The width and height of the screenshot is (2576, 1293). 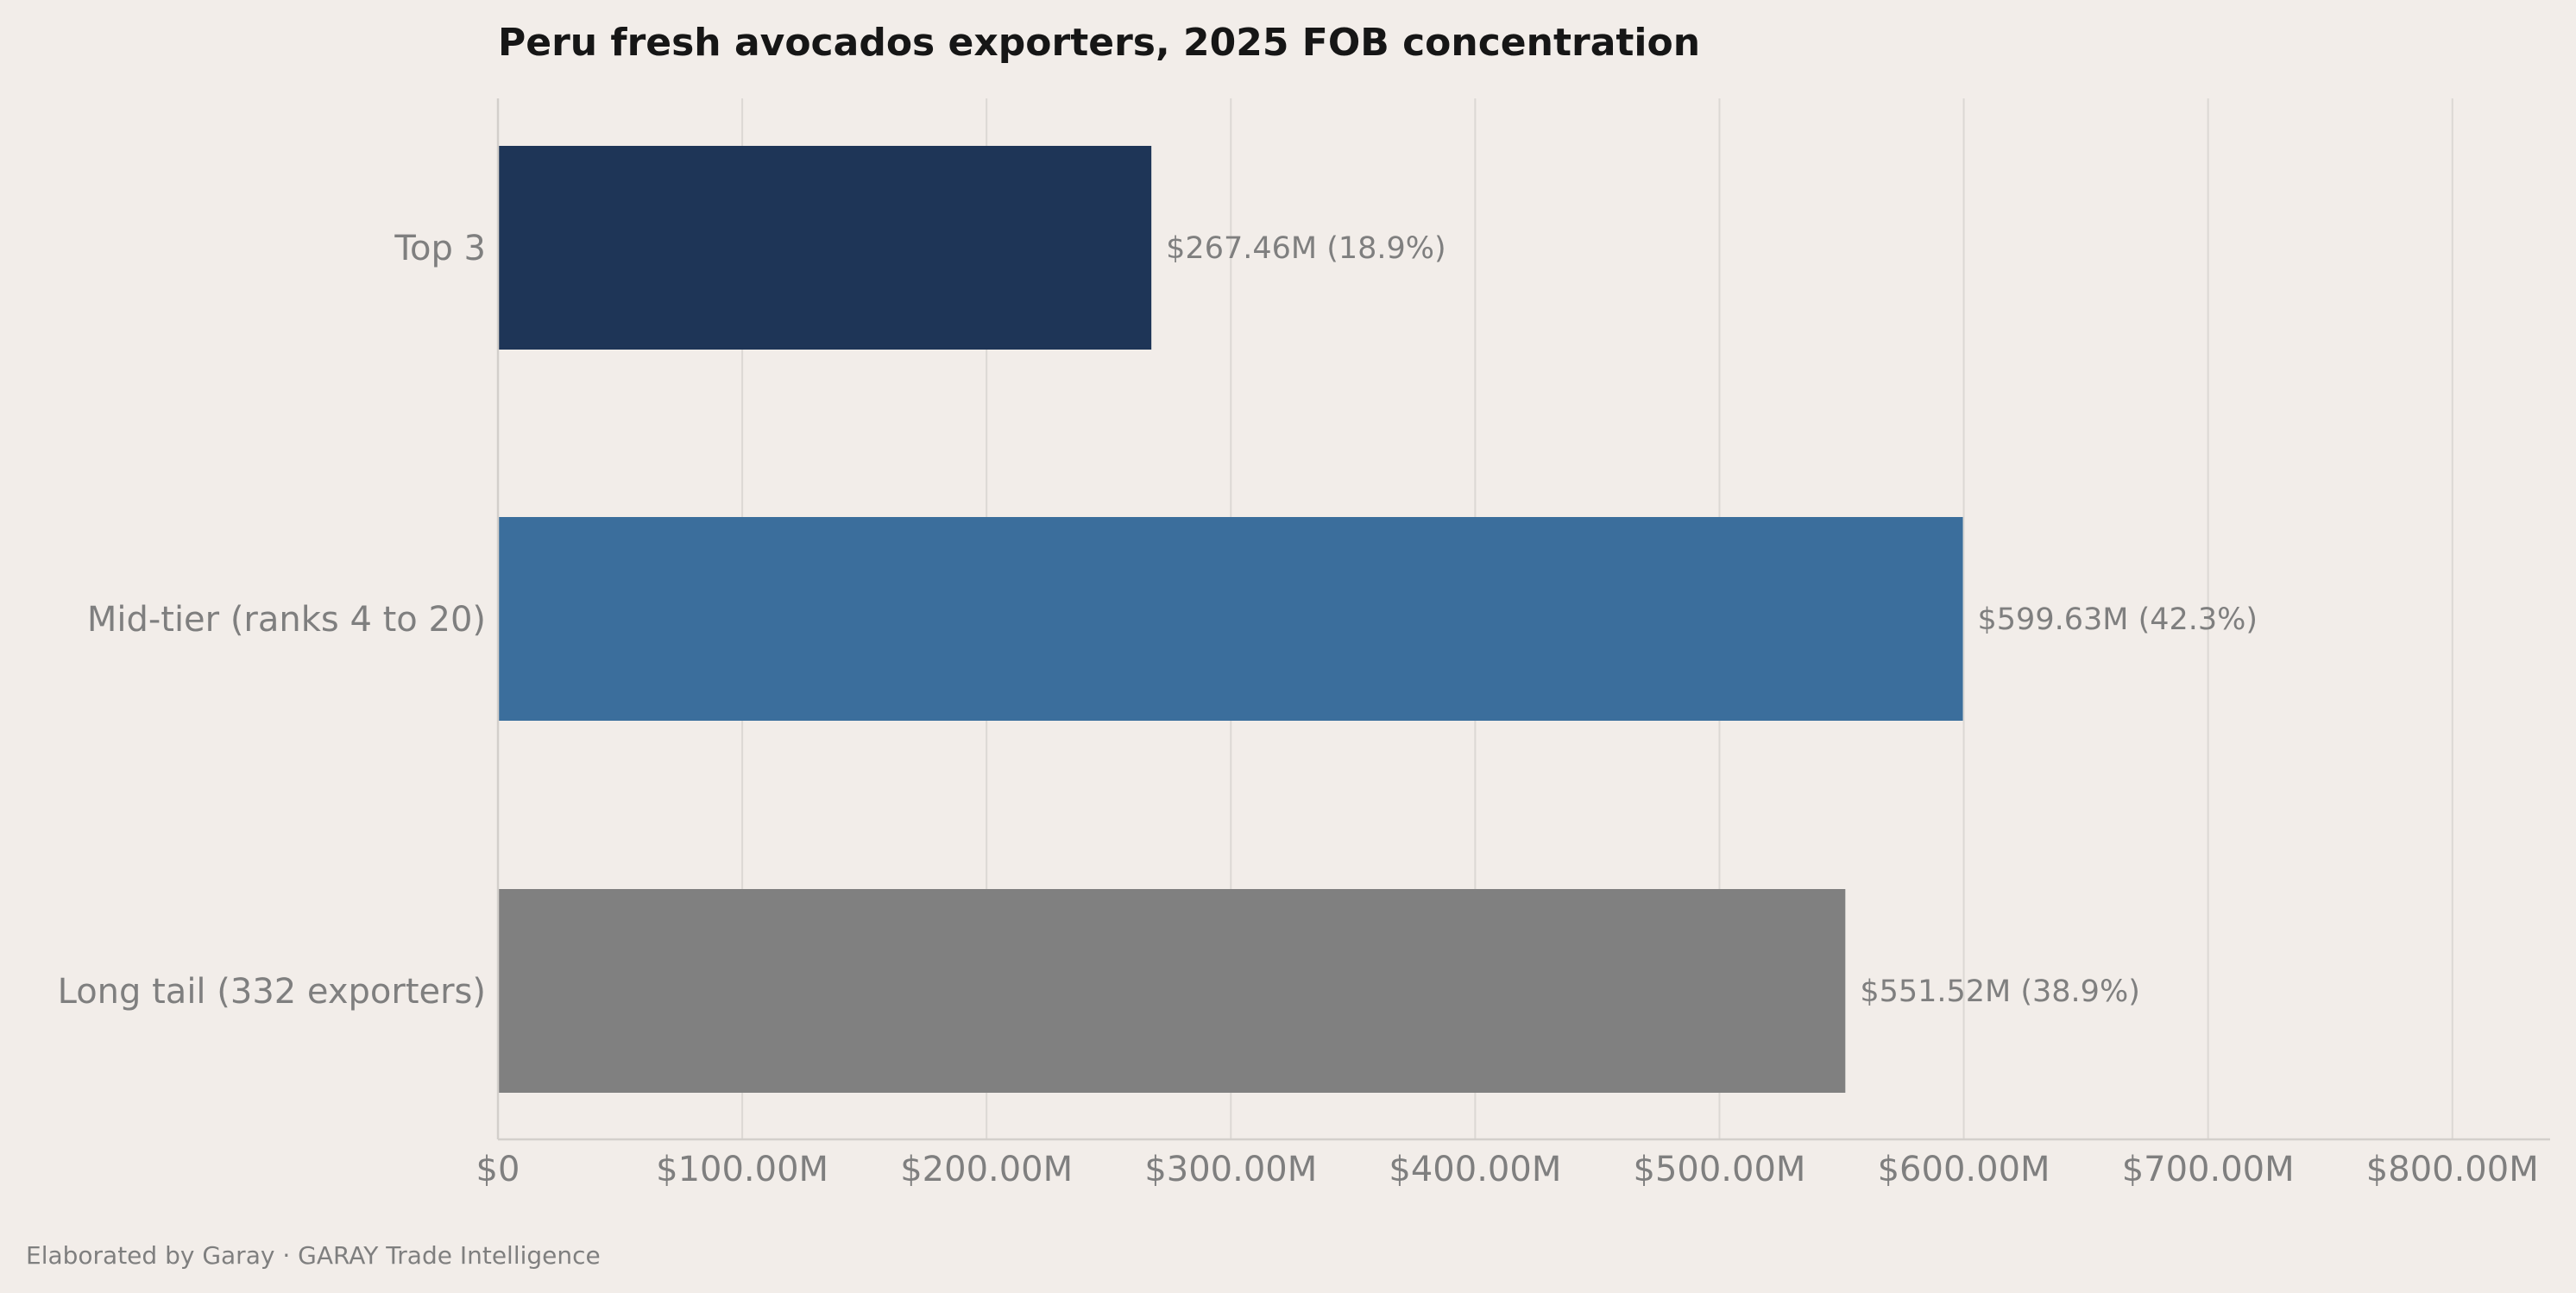 I want to click on x-tick-label: $0, so click(x=498, y=1170).